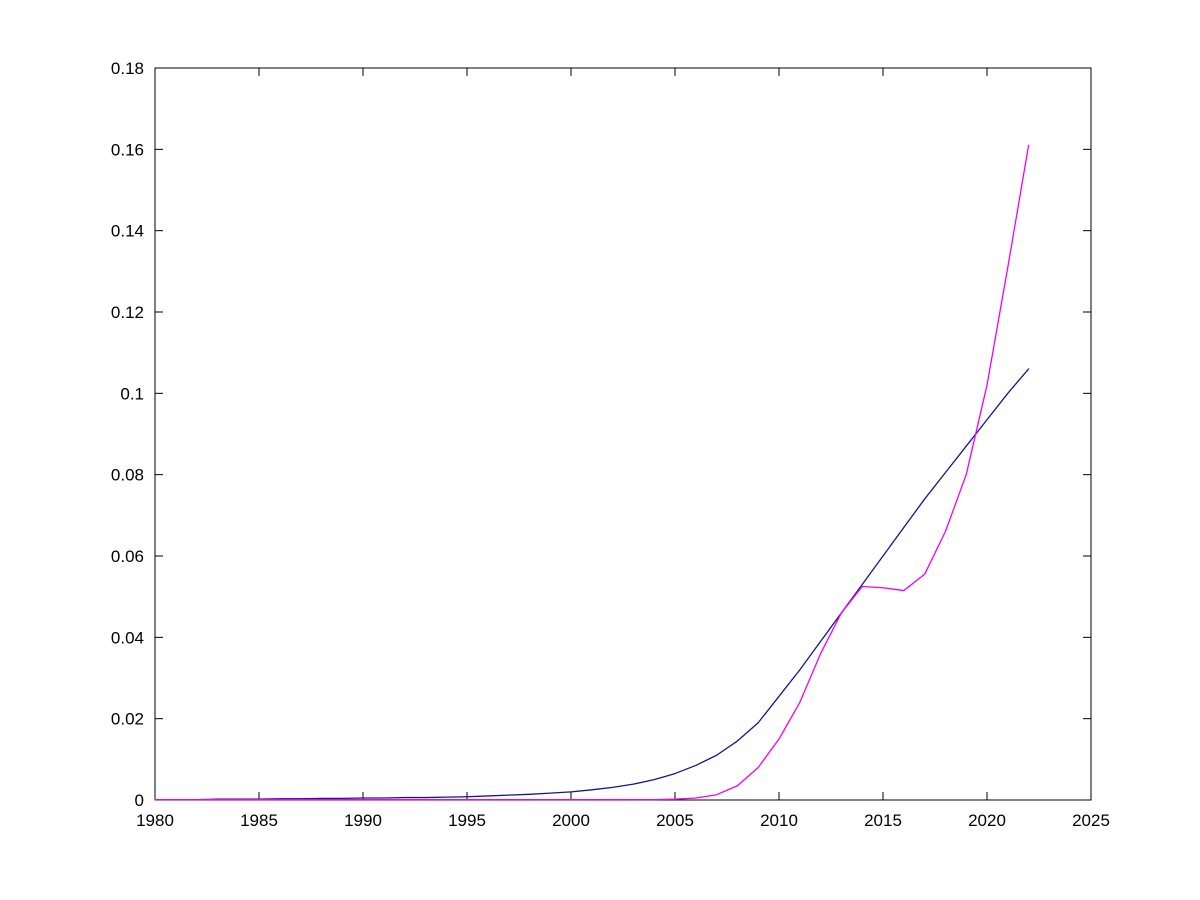 The height and width of the screenshot is (900, 1200). What do you see at coordinates (363, 820) in the screenshot?
I see `x-tick-label: 1990` at bounding box center [363, 820].